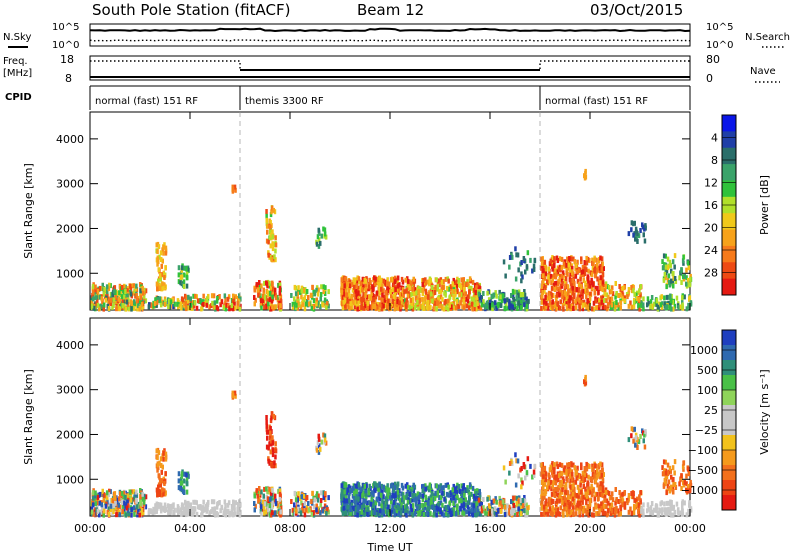 The width and height of the screenshot is (800, 558). Describe the element at coordinates (602, 264) in the screenshot. I see `power-echo-1944` at that location.